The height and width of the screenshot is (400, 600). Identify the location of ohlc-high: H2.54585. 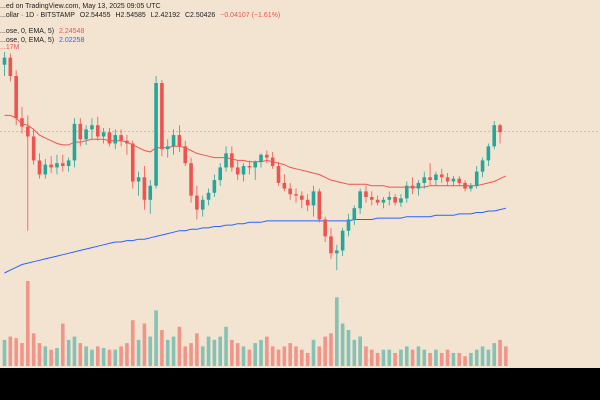
(130, 15).